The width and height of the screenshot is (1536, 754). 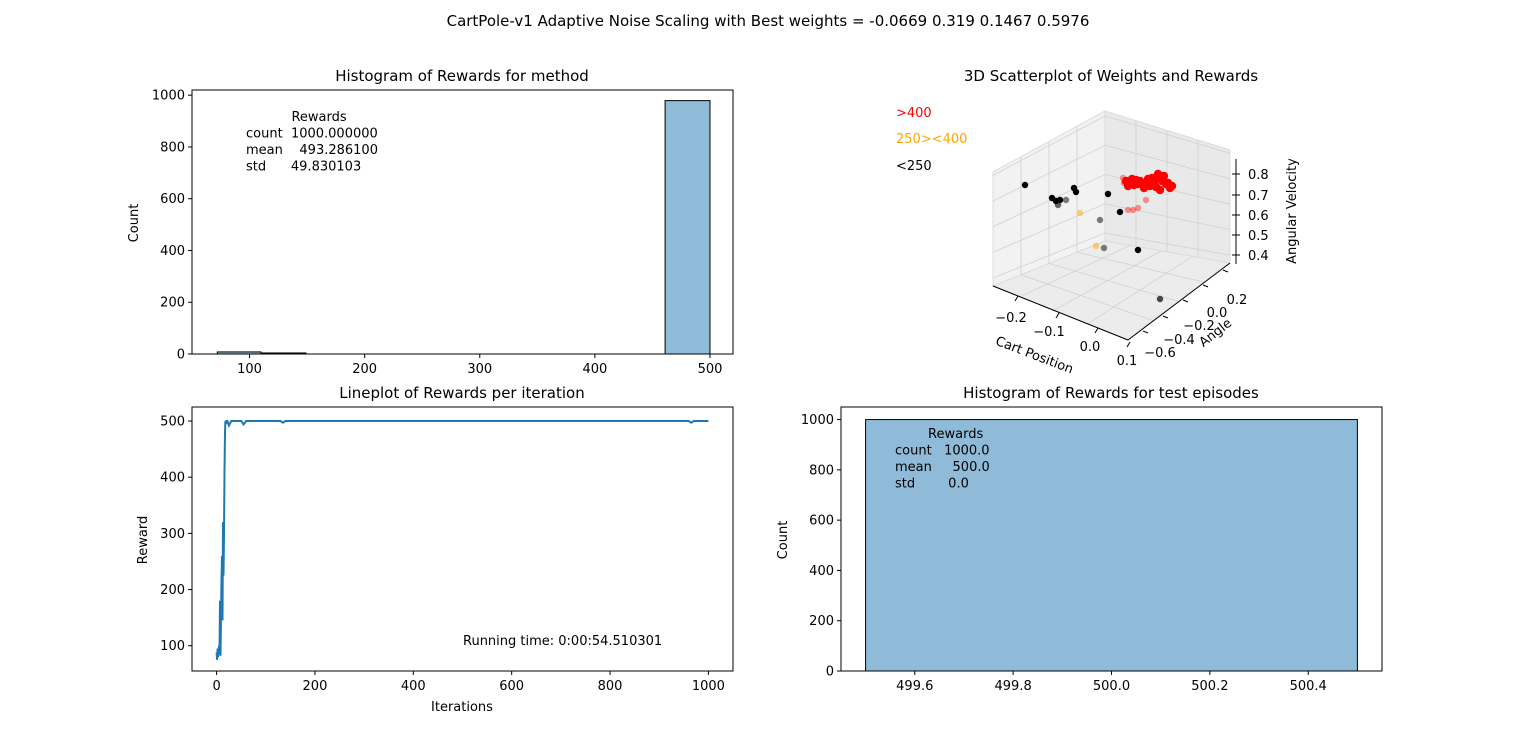 What do you see at coordinates (1308, 686) in the screenshot?
I see `xtick-label: 500.4` at bounding box center [1308, 686].